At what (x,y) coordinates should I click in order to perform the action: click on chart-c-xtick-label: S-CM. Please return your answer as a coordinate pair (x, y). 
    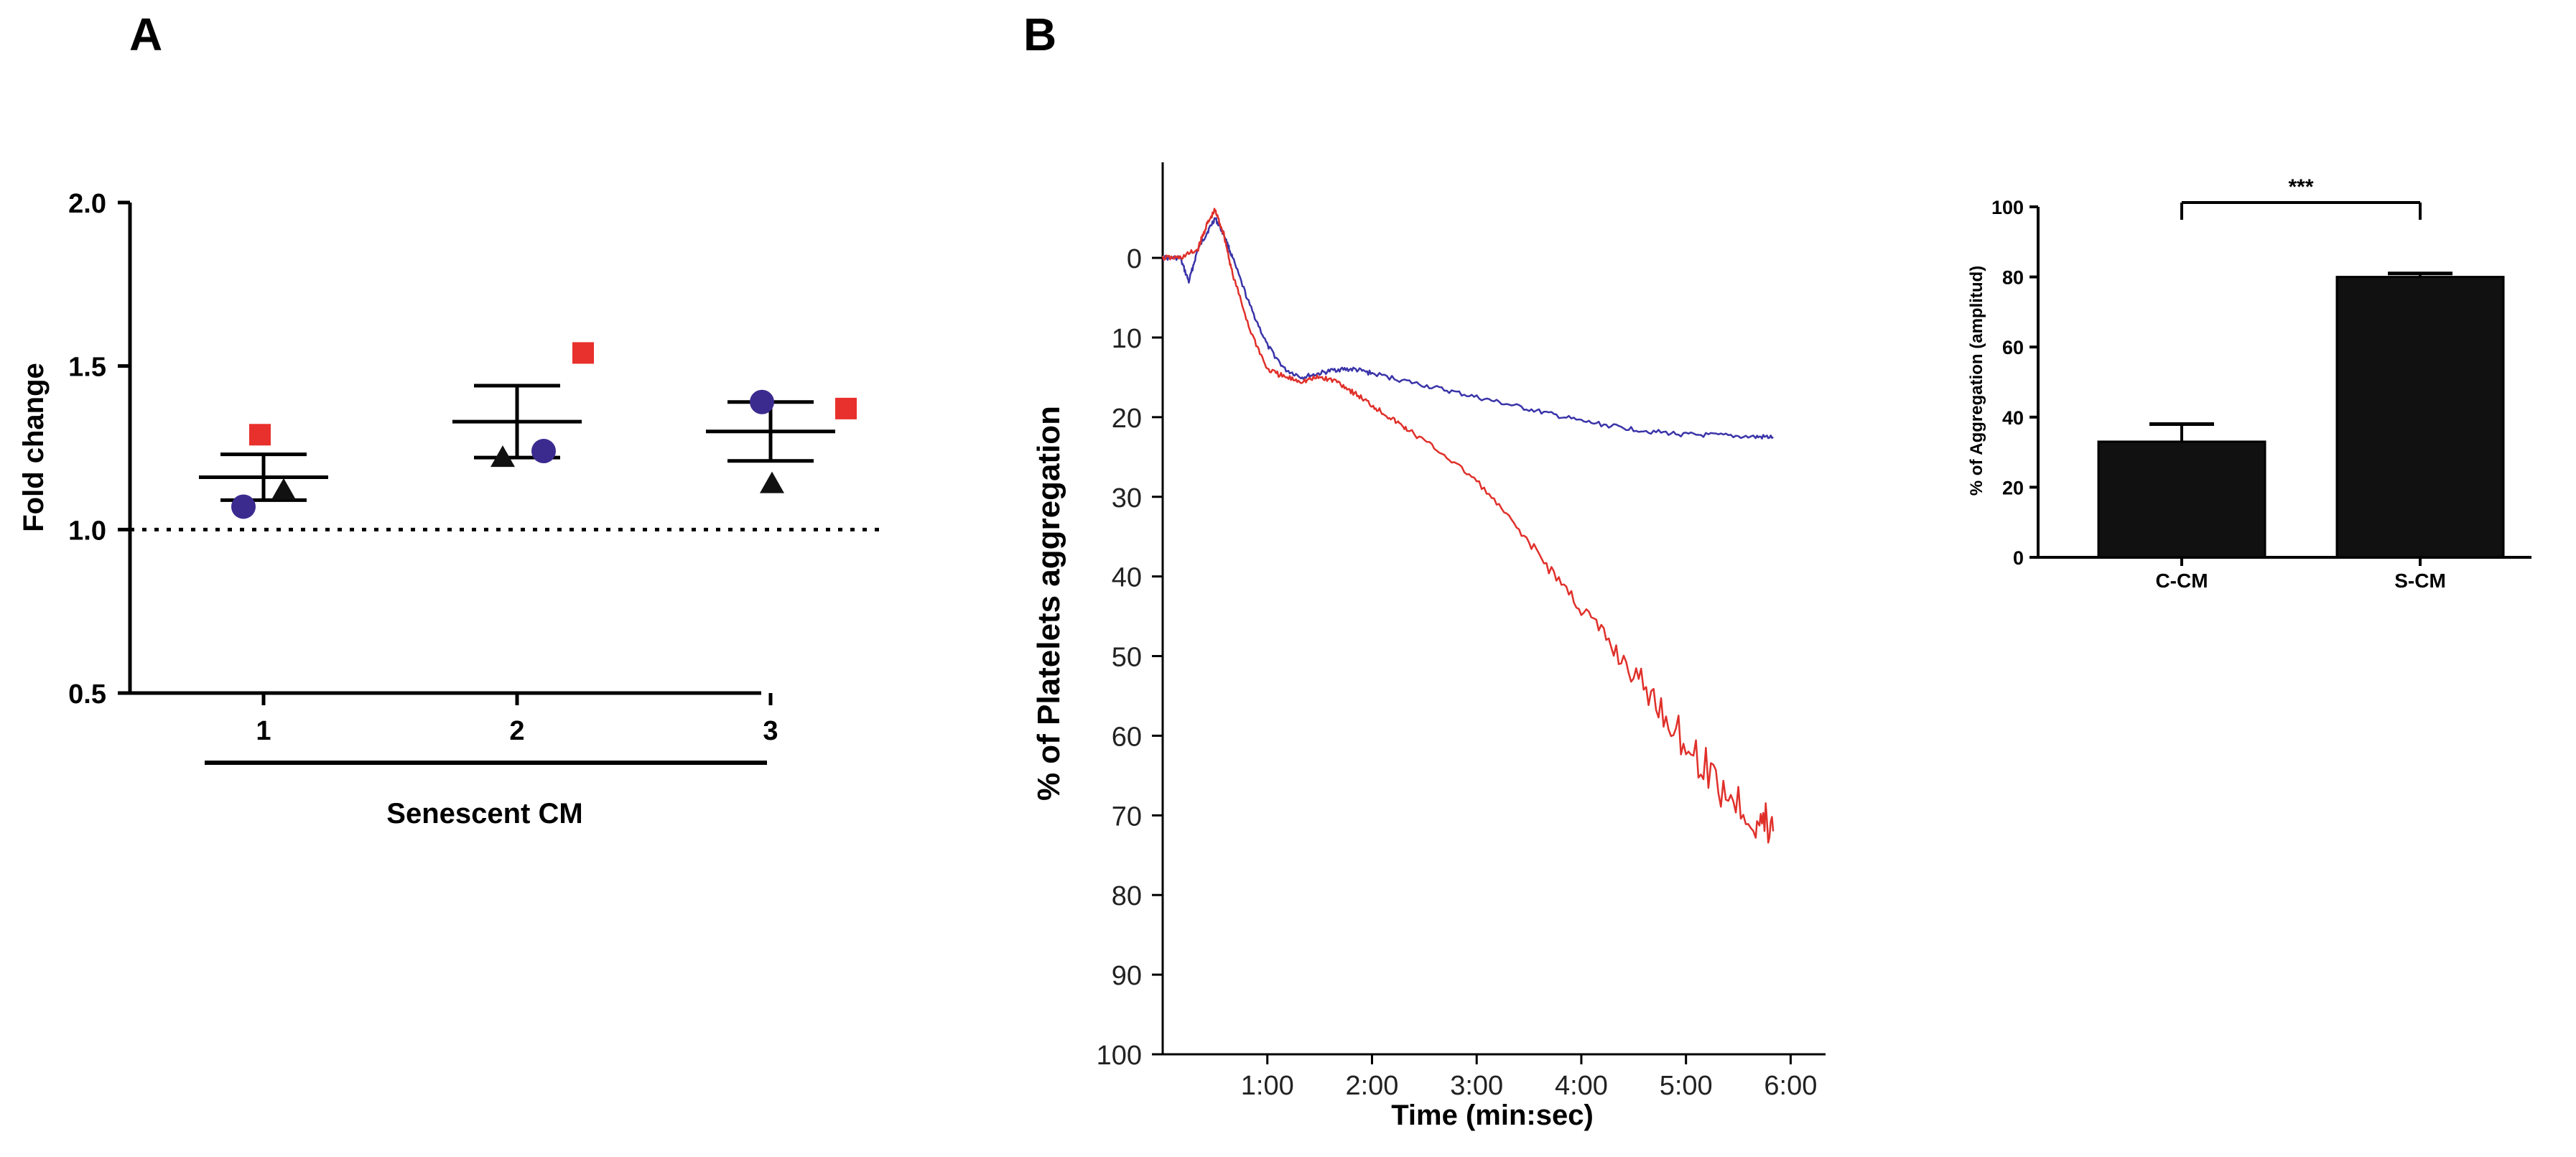
    Looking at the image, I should click on (2420, 581).